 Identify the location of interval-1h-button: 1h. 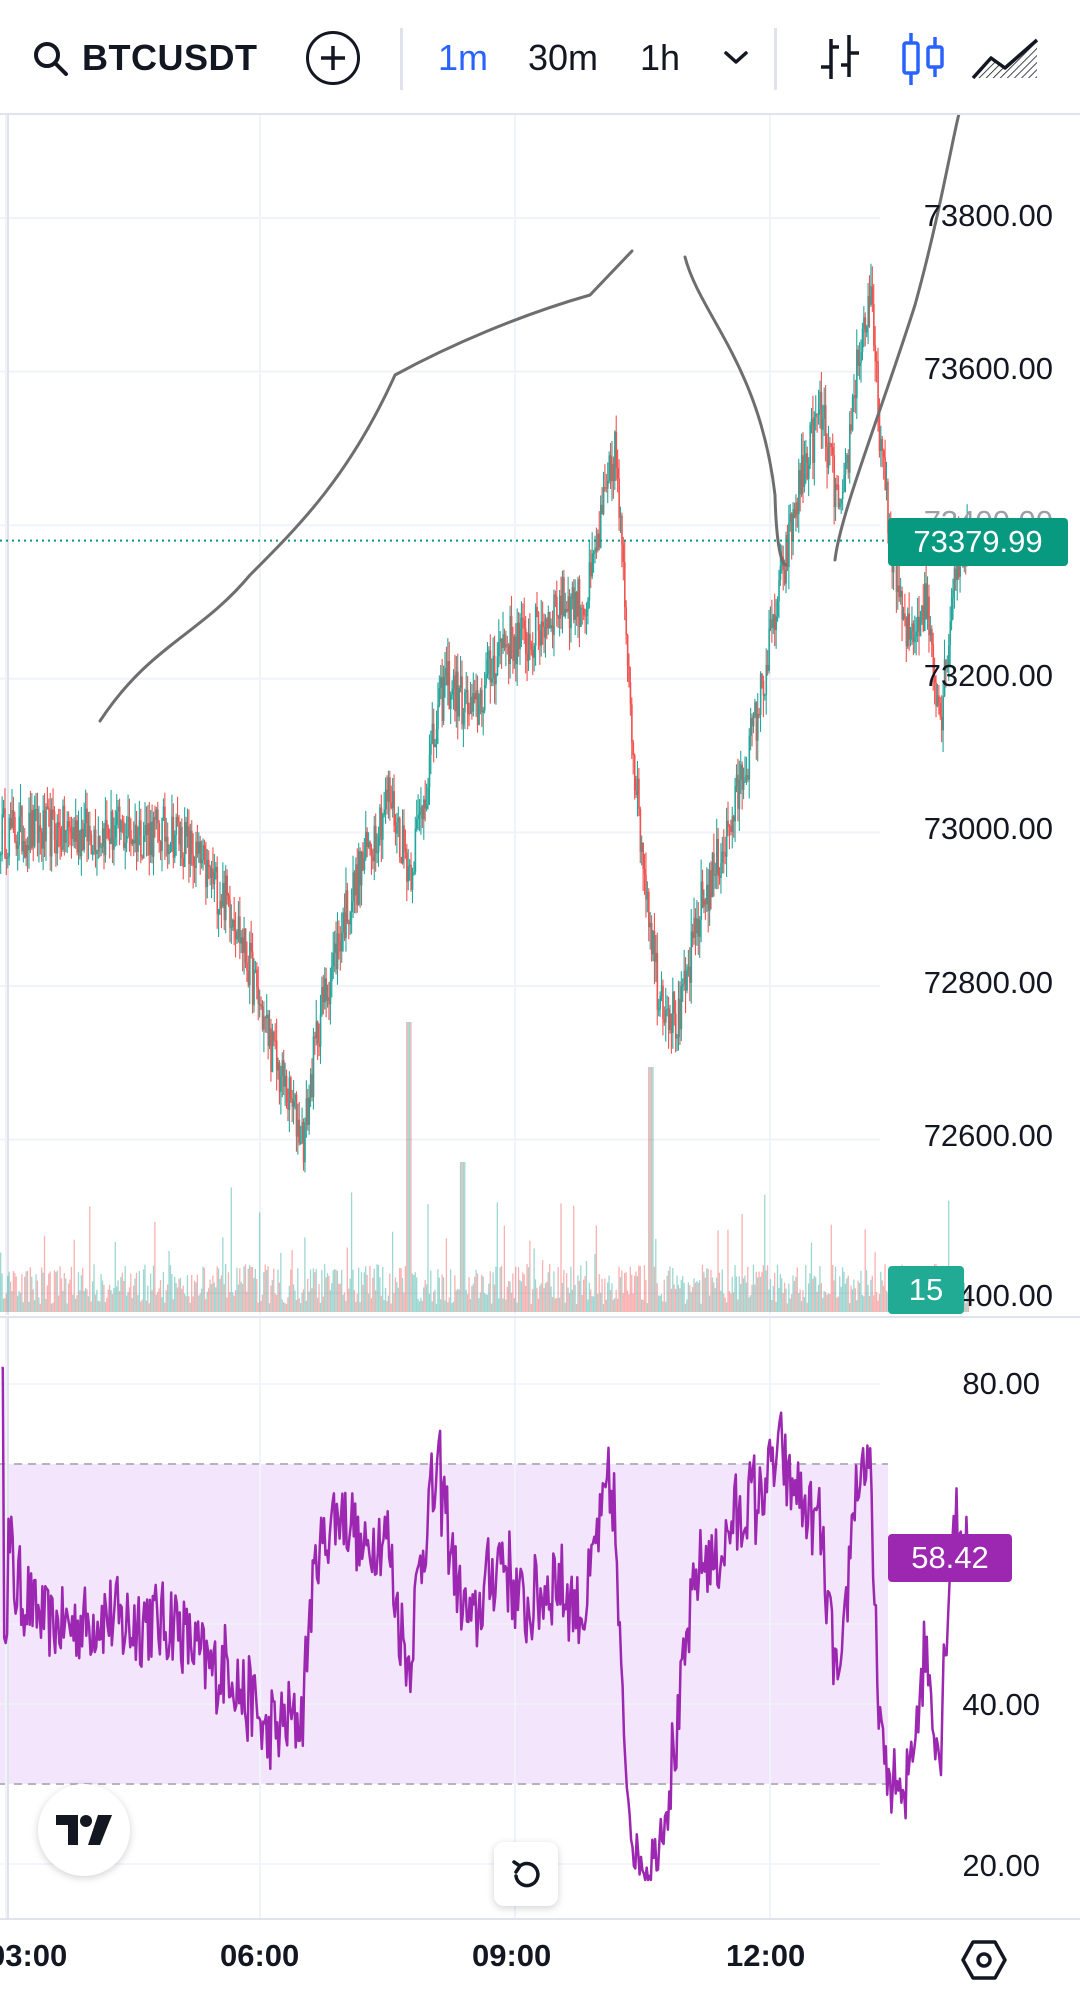
(660, 57).